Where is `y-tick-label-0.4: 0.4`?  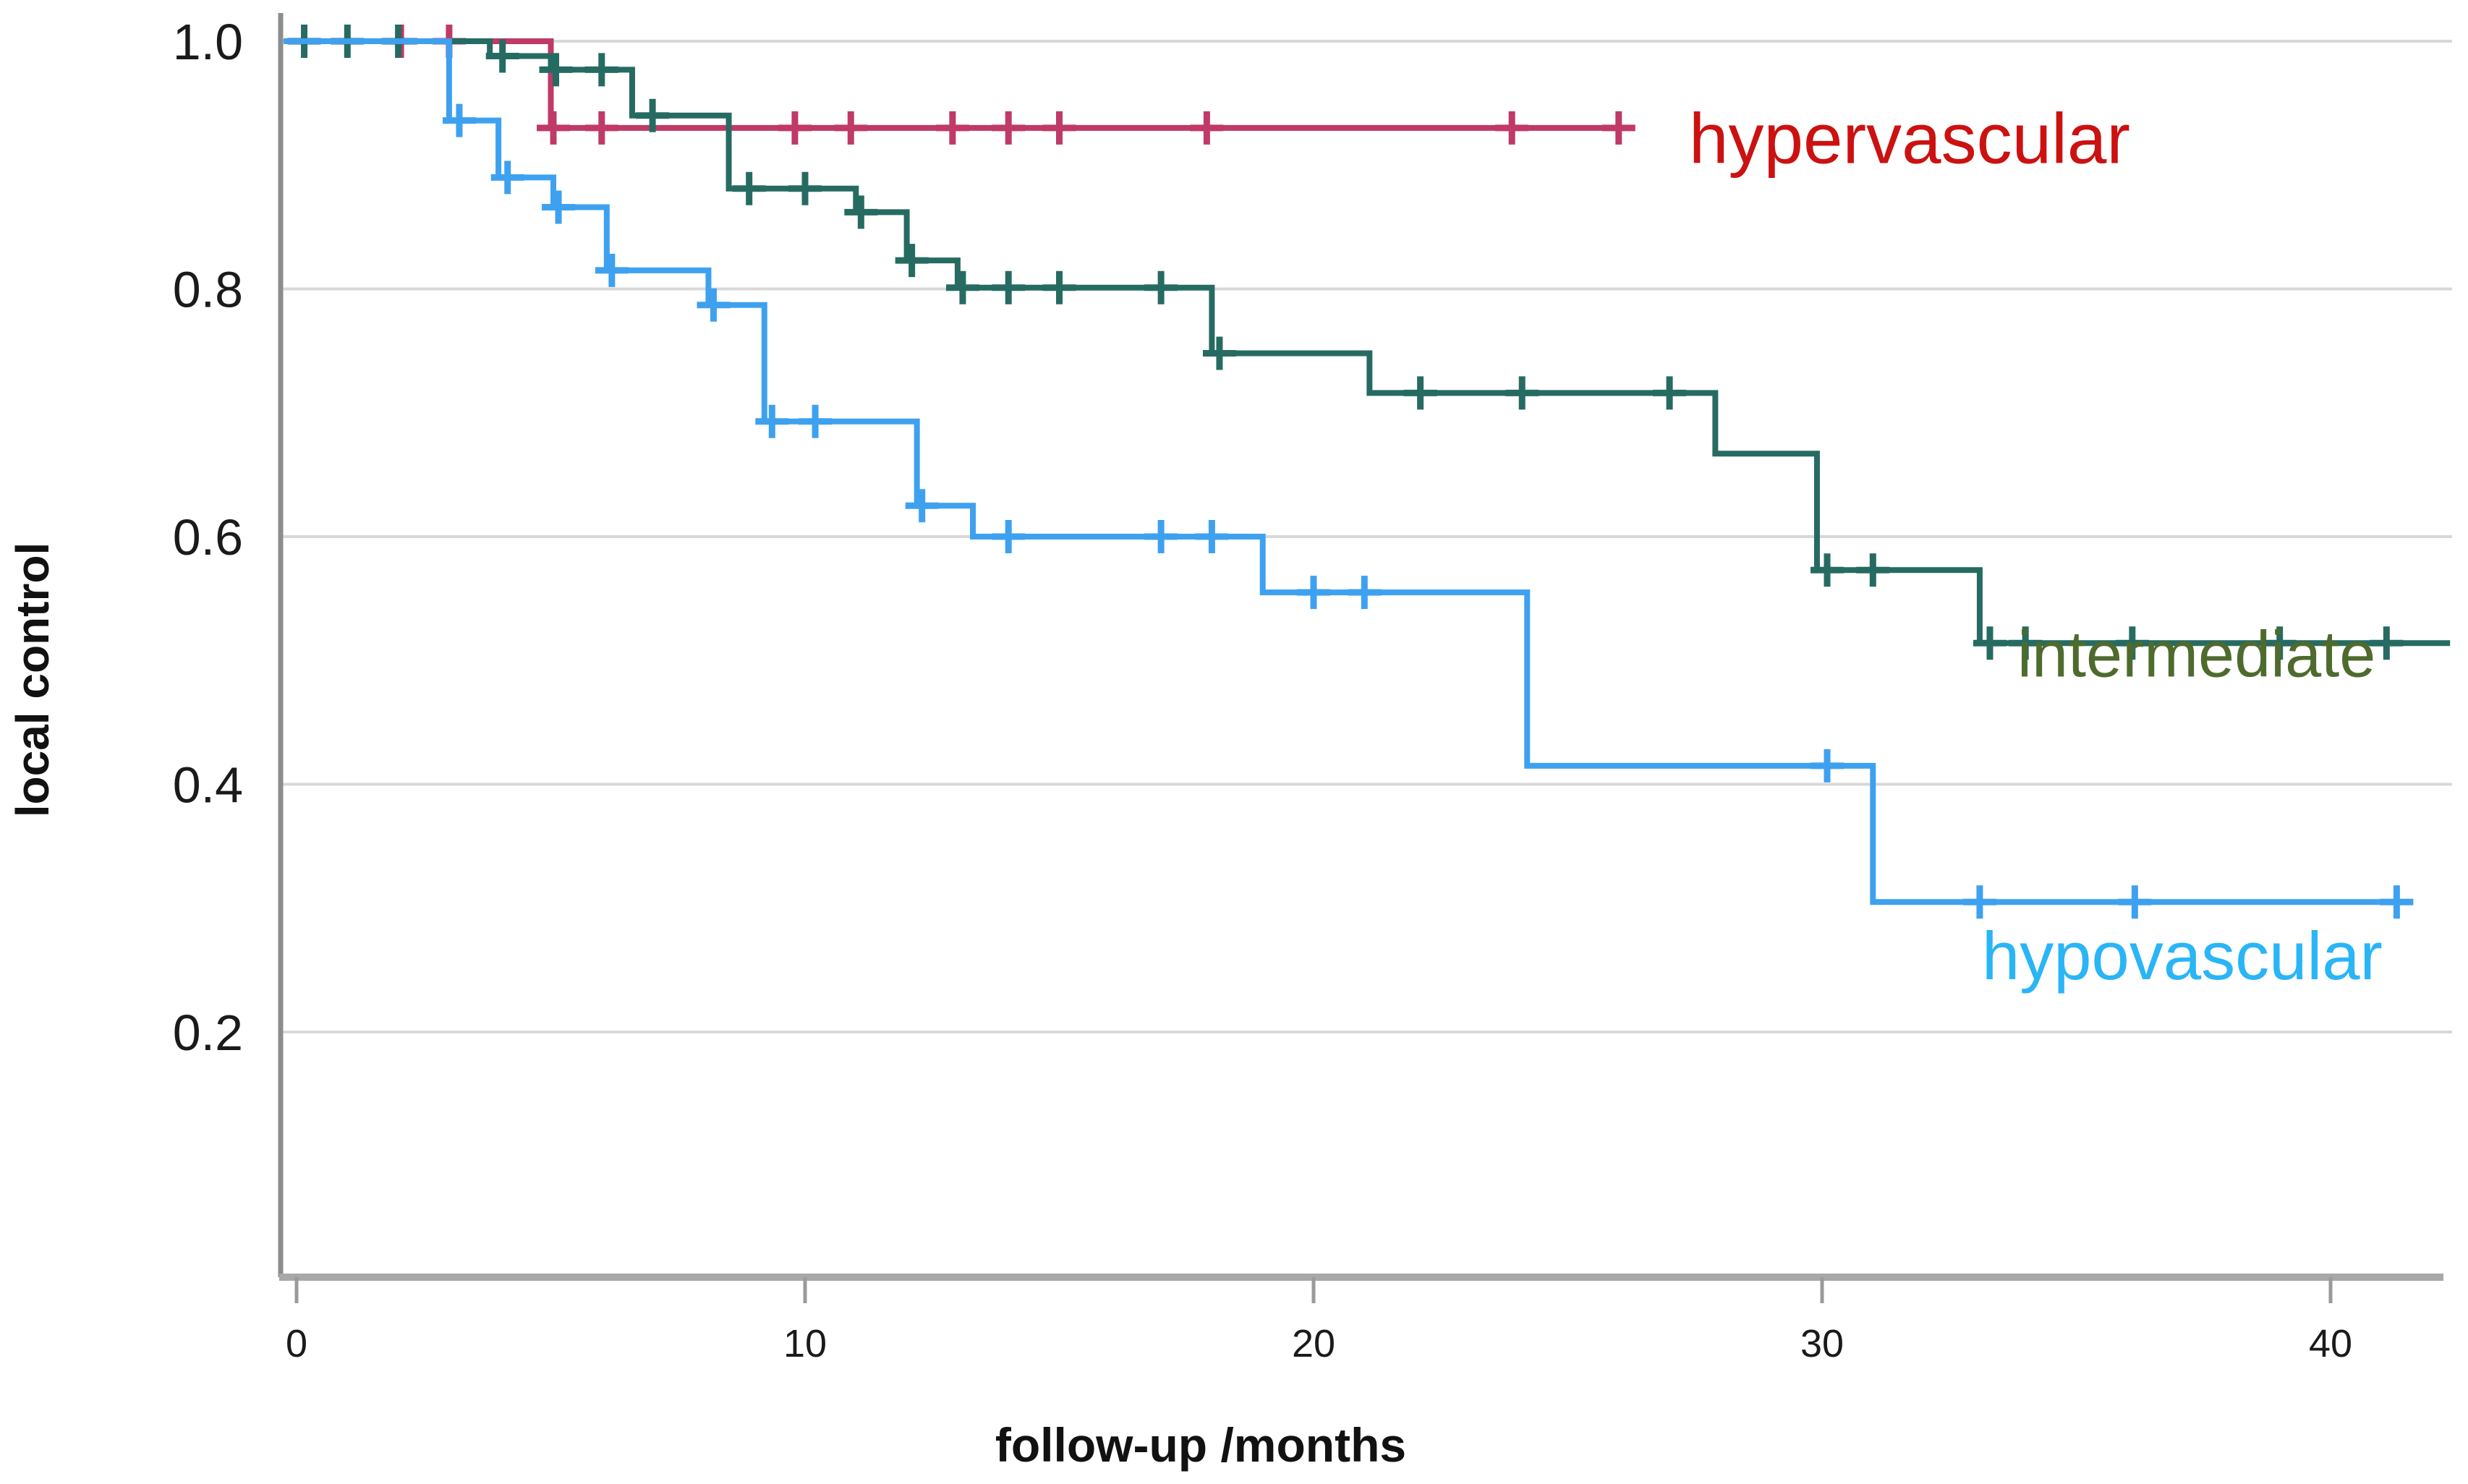 y-tick-label-0.4: 0.4 is located at coordinates (208, 786).